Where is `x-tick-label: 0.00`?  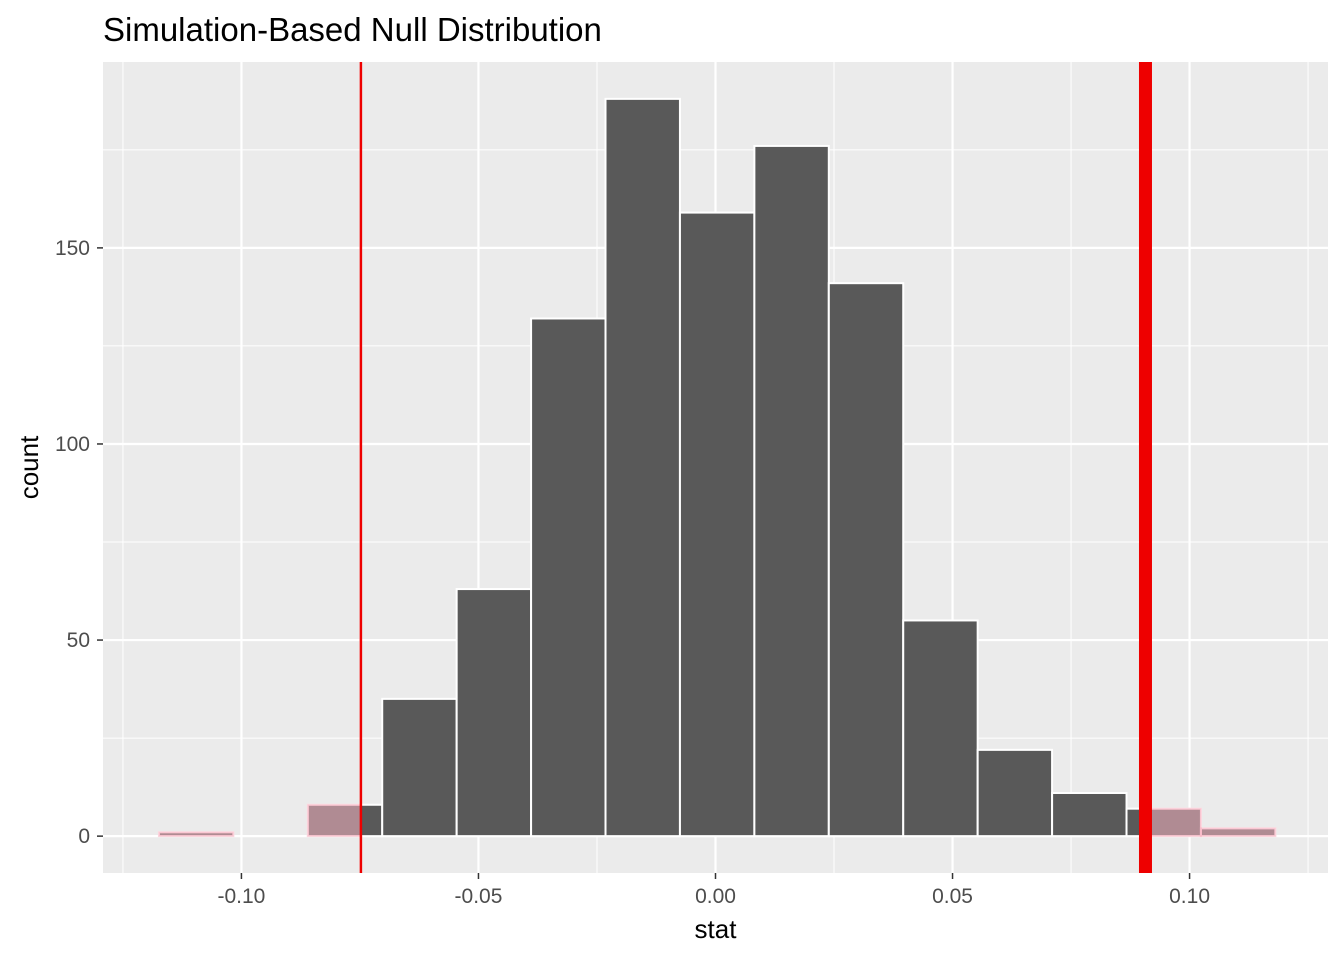 x-tick-label: 0.00 is located at coordinates (715, 896).